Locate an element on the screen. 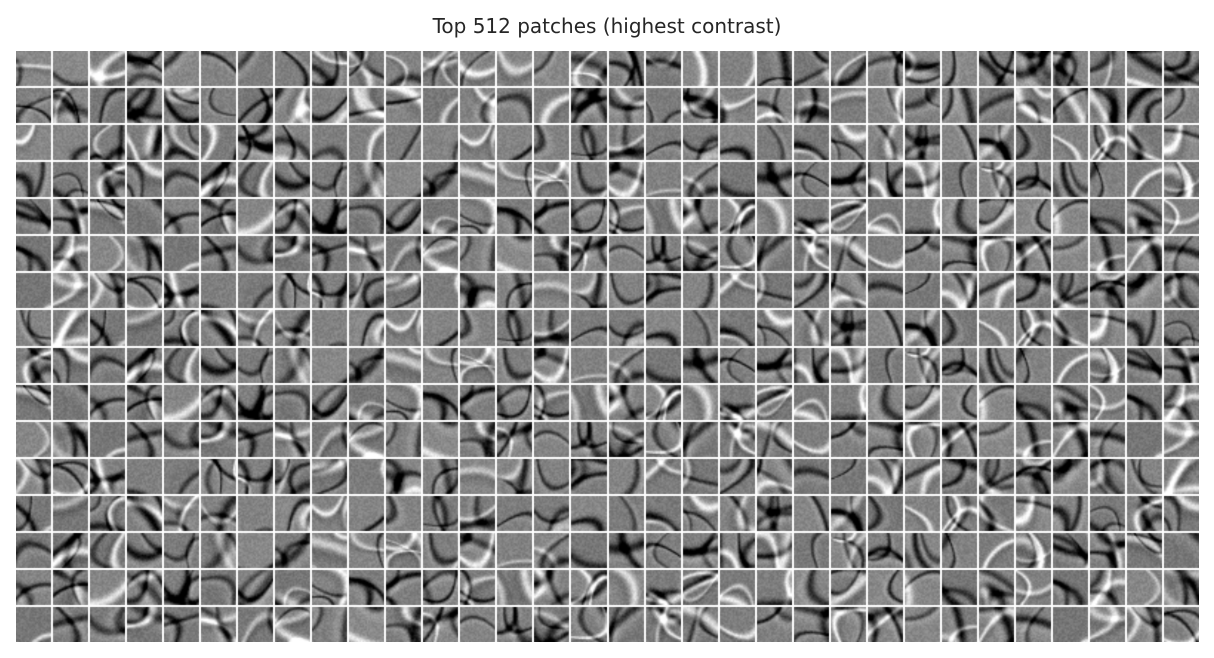  figure-title: Top 512 patches (highest contrast) is located at coordinates (607, 26).